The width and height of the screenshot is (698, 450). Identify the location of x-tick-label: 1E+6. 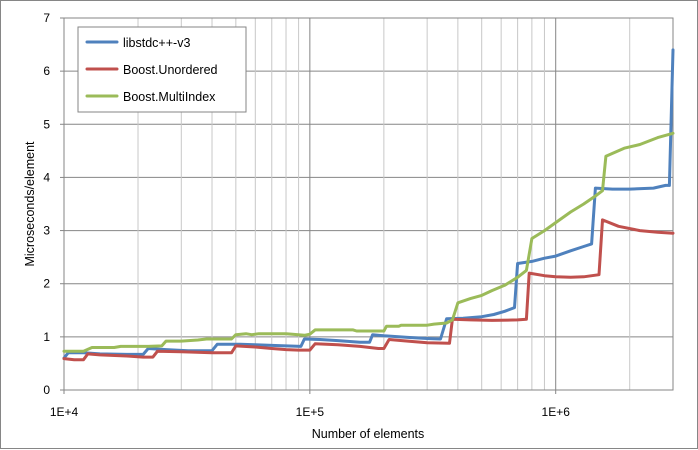
(556, 412).